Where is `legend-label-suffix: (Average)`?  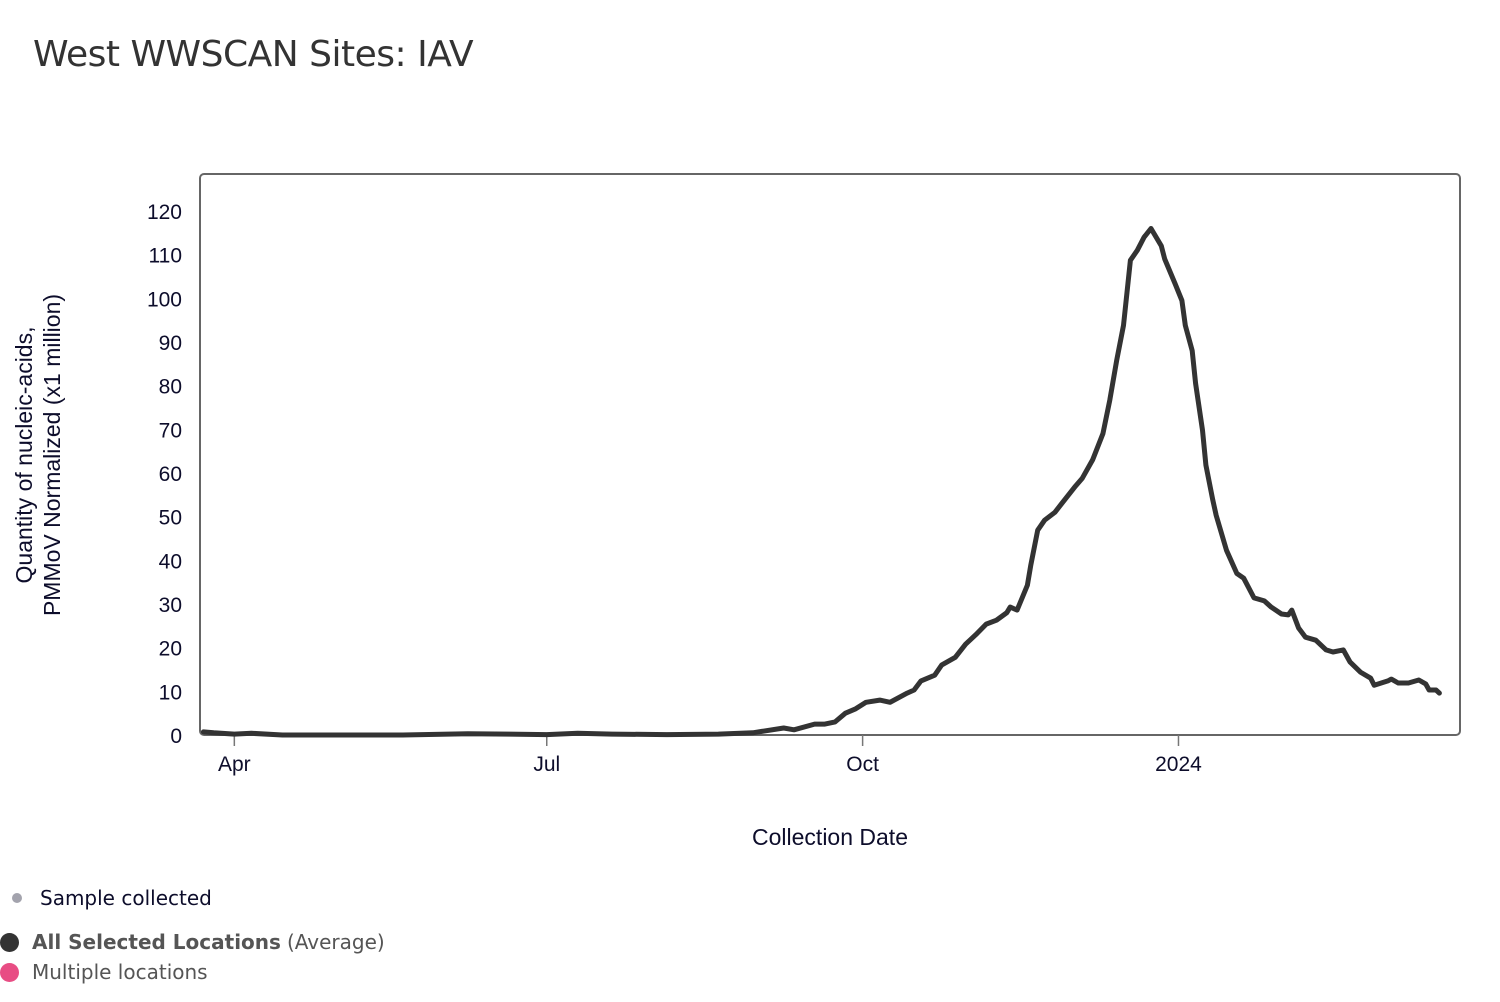
legend-label-suffix: (Average) is located at coordinates (335, 942).